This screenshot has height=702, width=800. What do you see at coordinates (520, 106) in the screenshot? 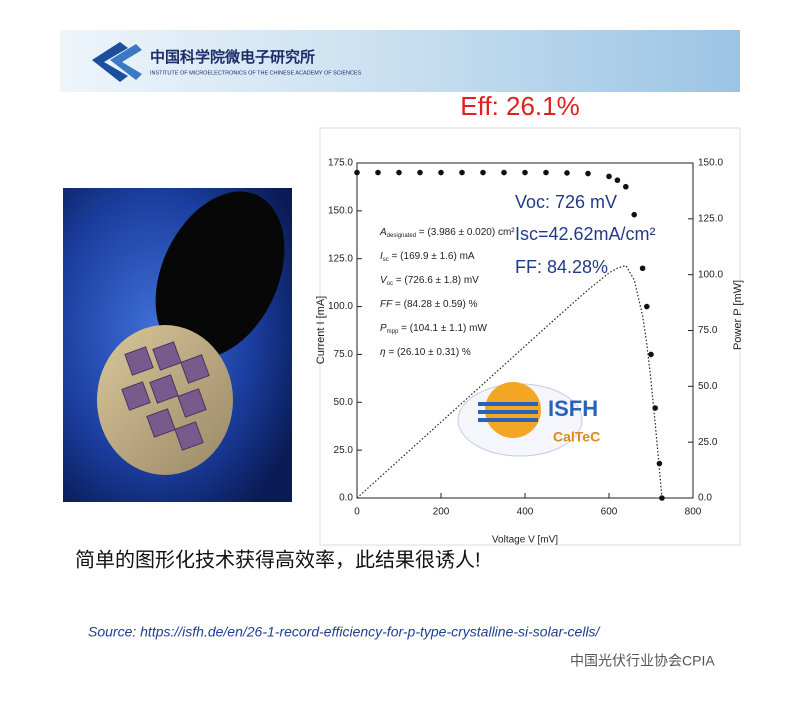
I see `chart-title: Eff: 26.1%` at bounding box center [520, 106].